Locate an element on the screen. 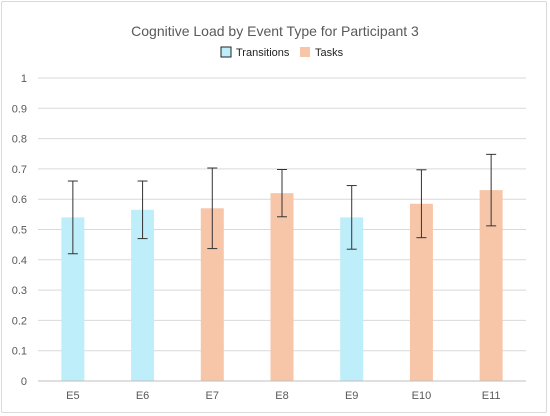 The width and height of the screenshot is (550, 416). x-tick-label-E5: E5 is located at coordinates (72, 396).